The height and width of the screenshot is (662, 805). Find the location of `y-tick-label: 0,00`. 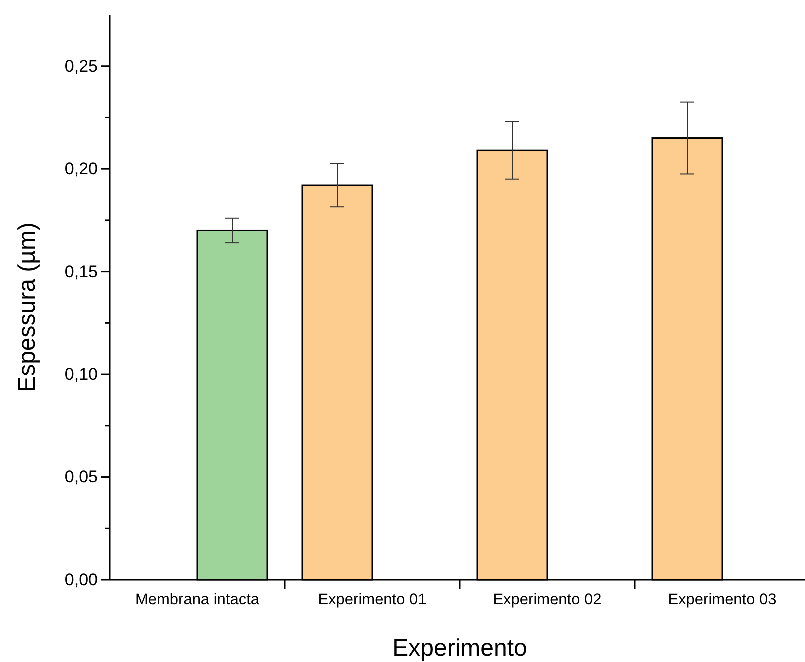

y-tick-label: 0,00 is located at coordinates (81, 580).